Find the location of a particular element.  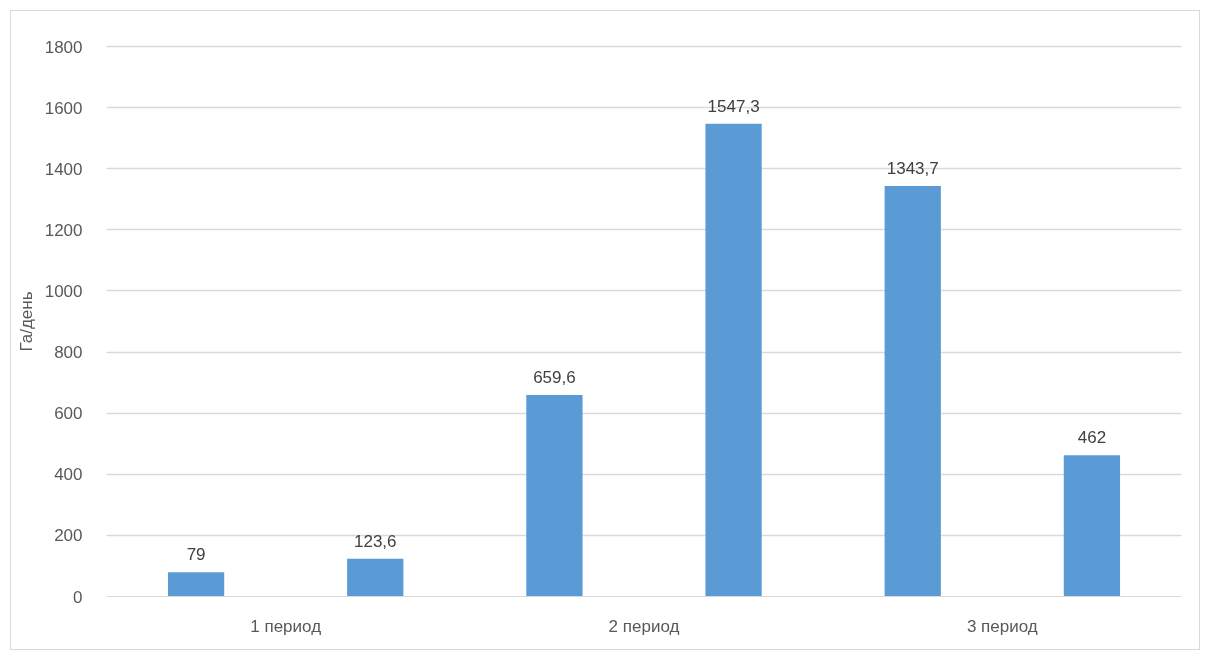

y-tick-label: 800 is located at coordinates (68, 353).